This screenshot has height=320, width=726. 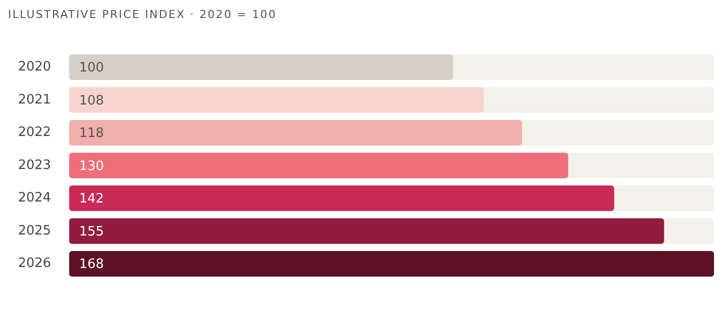 I want to click on data-label: 168, so click(x=91, y=264).